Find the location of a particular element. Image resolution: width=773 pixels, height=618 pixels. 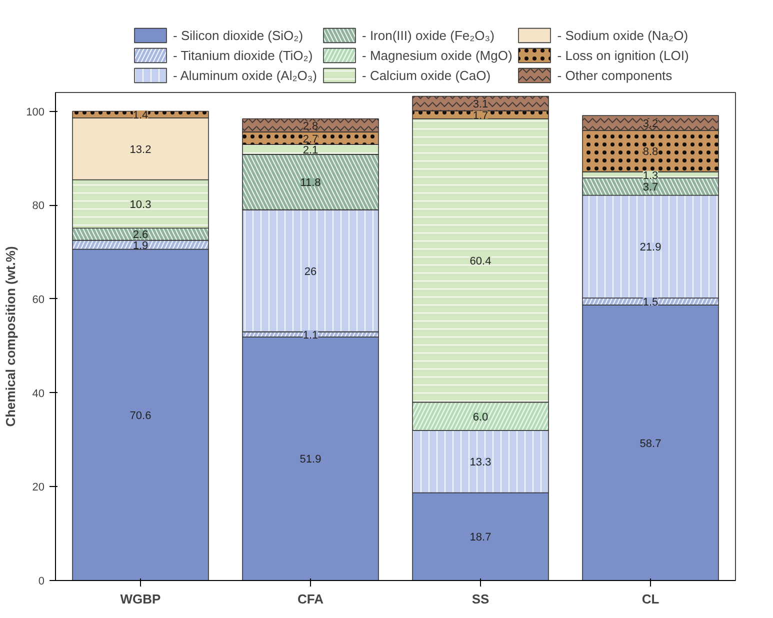

data-label: 1.9 is located at coordinates (140, 246).